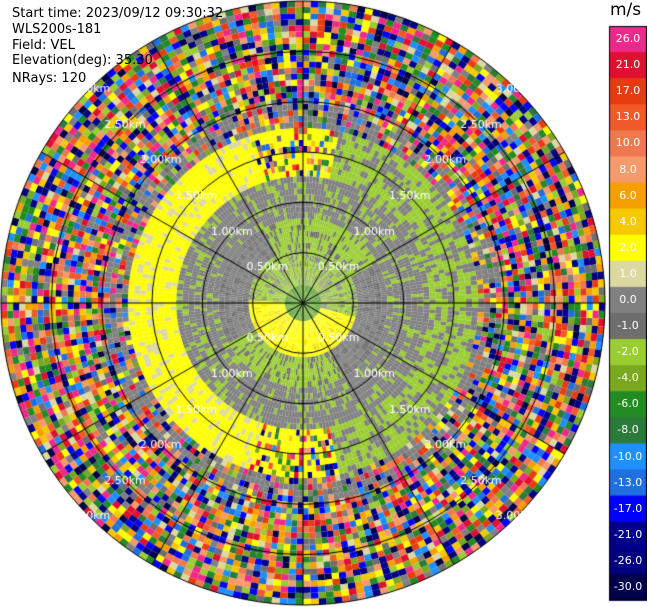 This screenshot has width=647, height=607. I want to click on colorbar-tick-label: 13.0, so click(628, 117).